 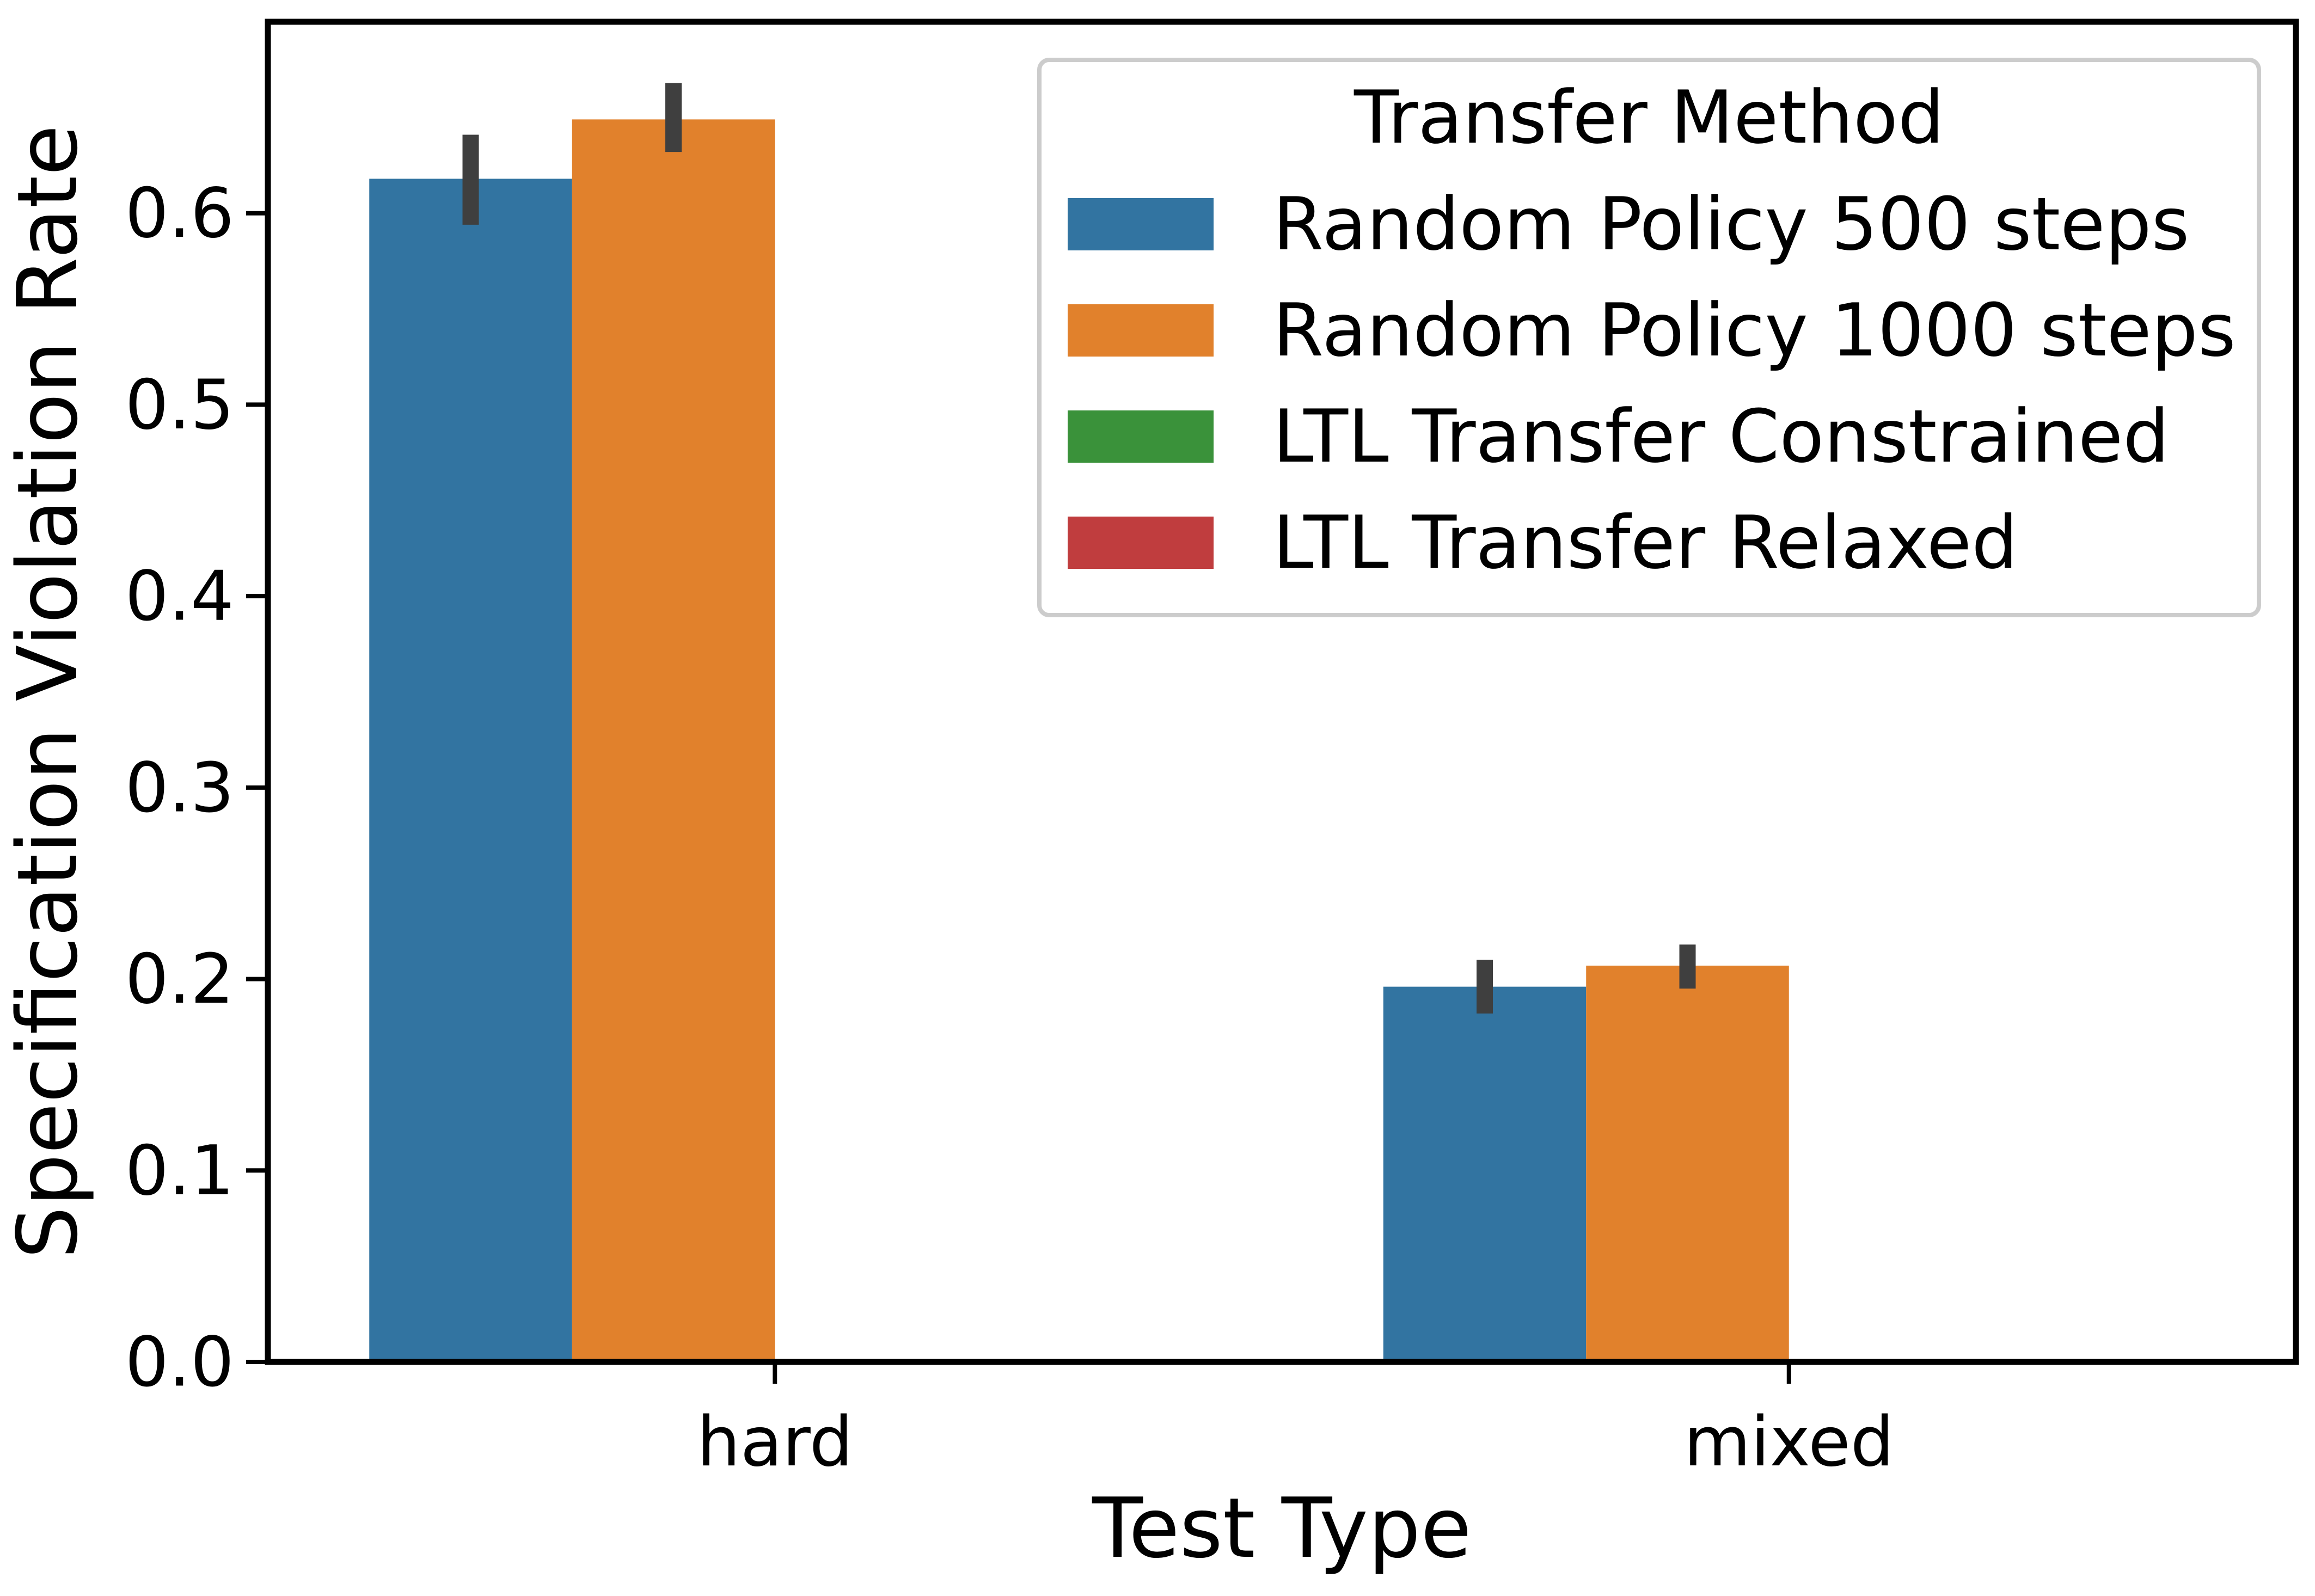 I want to click on legend-label-1: Random Policy 500 steps, so click(x=1731, y=224).